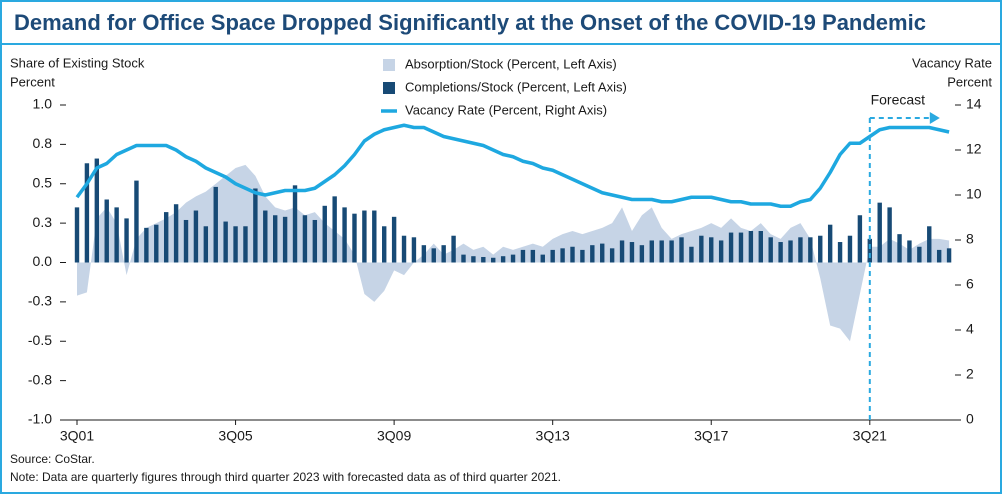  I want to click on legend-label: Completions/Stock (Percent, Left Axis), so click(516, 86).